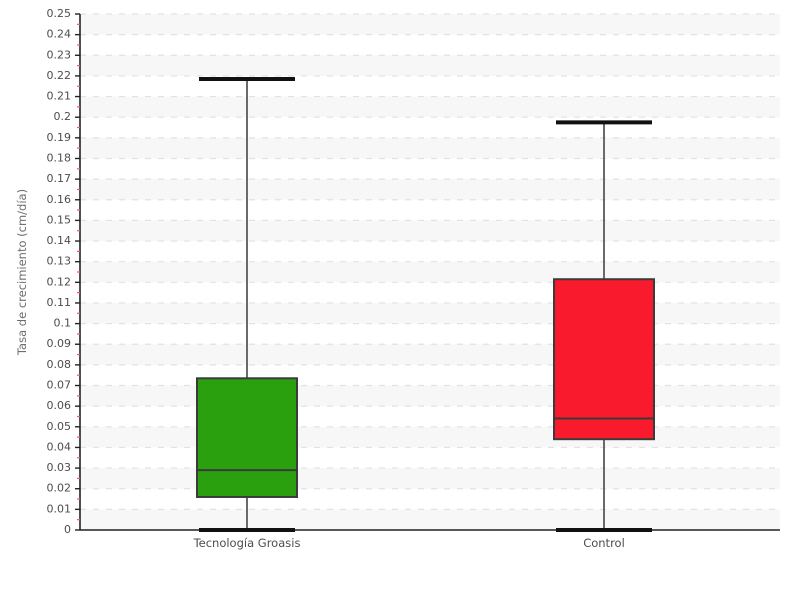 The height and width of the screenshot is (600, 800). I want to click on y-axis-title: Tasa de crecimiento (cm/día), so click(22, 272).